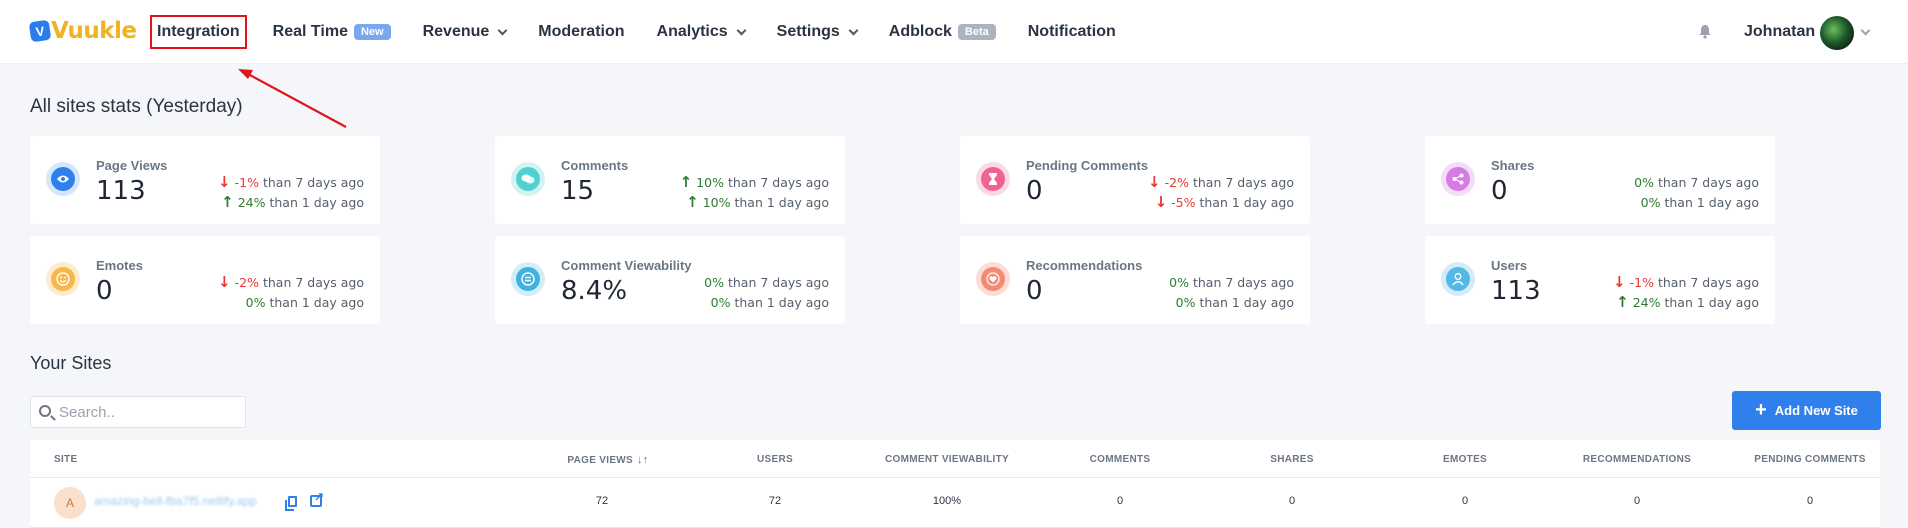 This screenshot has height=528, width=1908. Describe the element at coordinates (70, 503) in the screenshot. I see `site-avatar: A` at that location.